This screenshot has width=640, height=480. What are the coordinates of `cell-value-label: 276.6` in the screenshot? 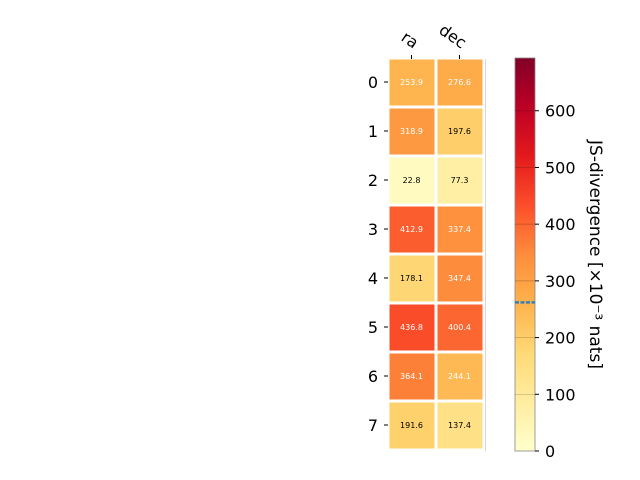 It's located at (459, 82).